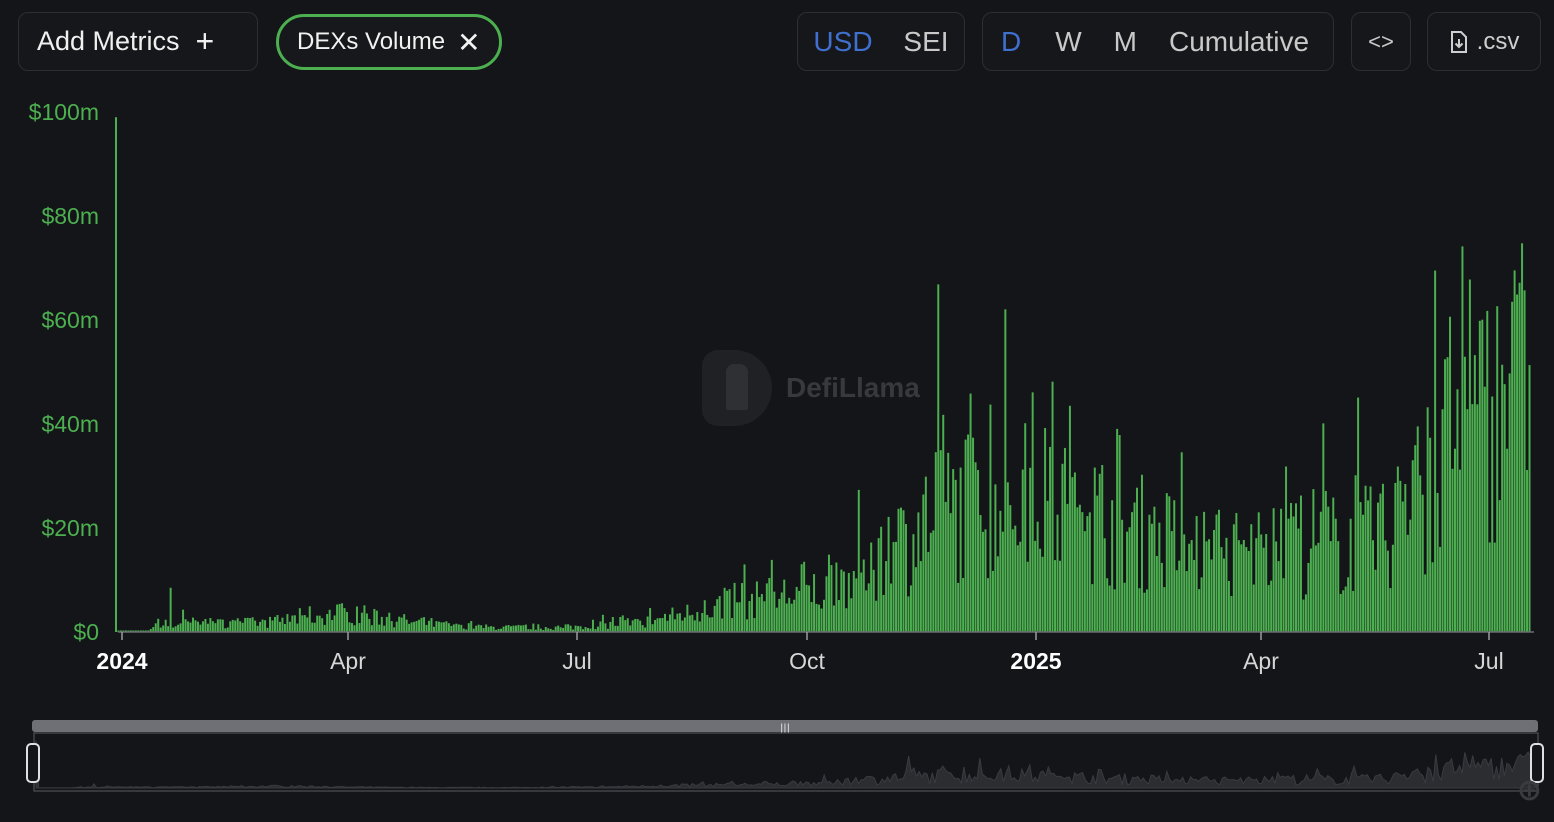  What do you see at coordinates (807, 661) in the screenshot?
I see `x-tick-label: Oct` at bounding box center [807, 661].